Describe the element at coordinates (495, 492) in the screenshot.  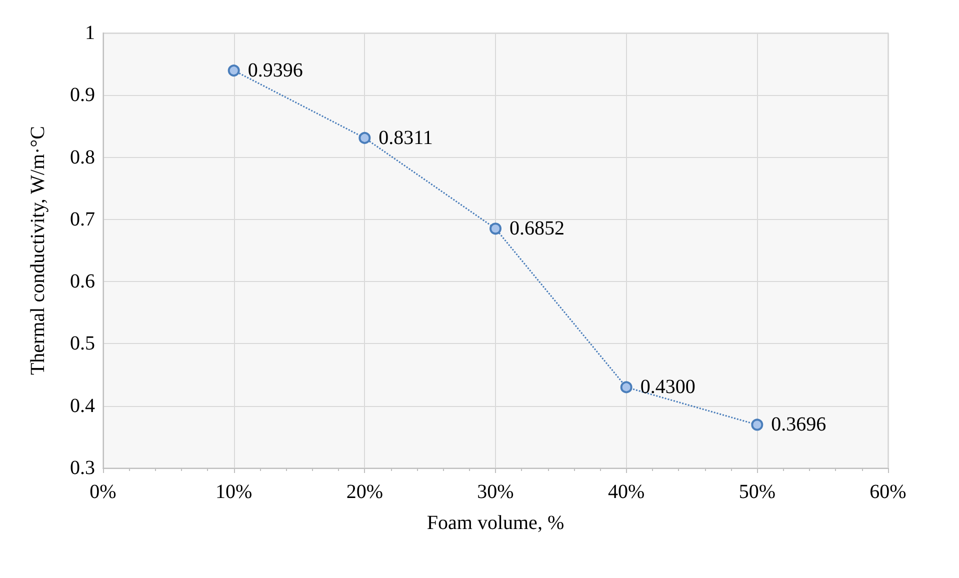
I see `x-tick-label: 30%` at that location.